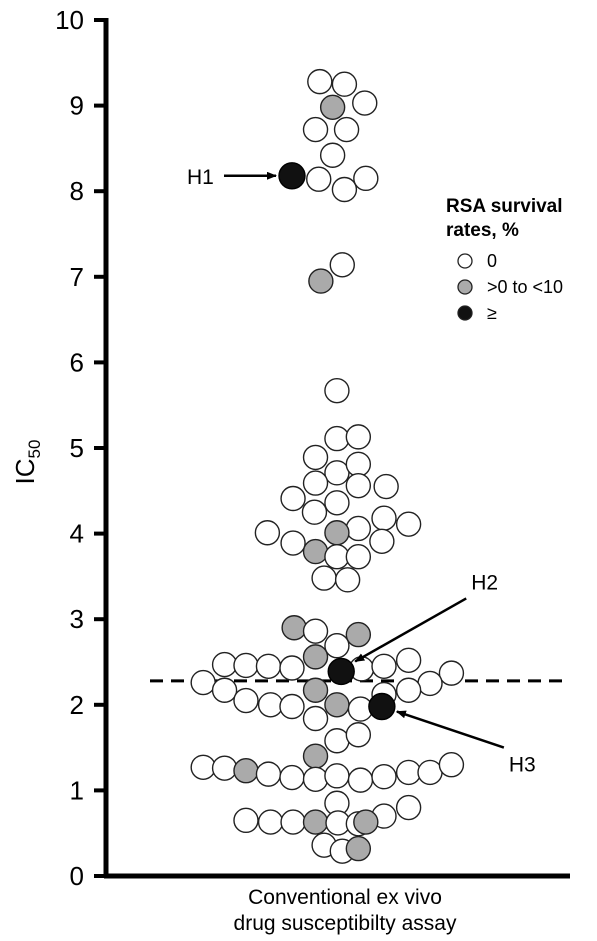 This screenshot has height=941, width=597. Describe the element at coordinates (522, 765) in the screenshot. I see `annotation-label: H3` at that location.